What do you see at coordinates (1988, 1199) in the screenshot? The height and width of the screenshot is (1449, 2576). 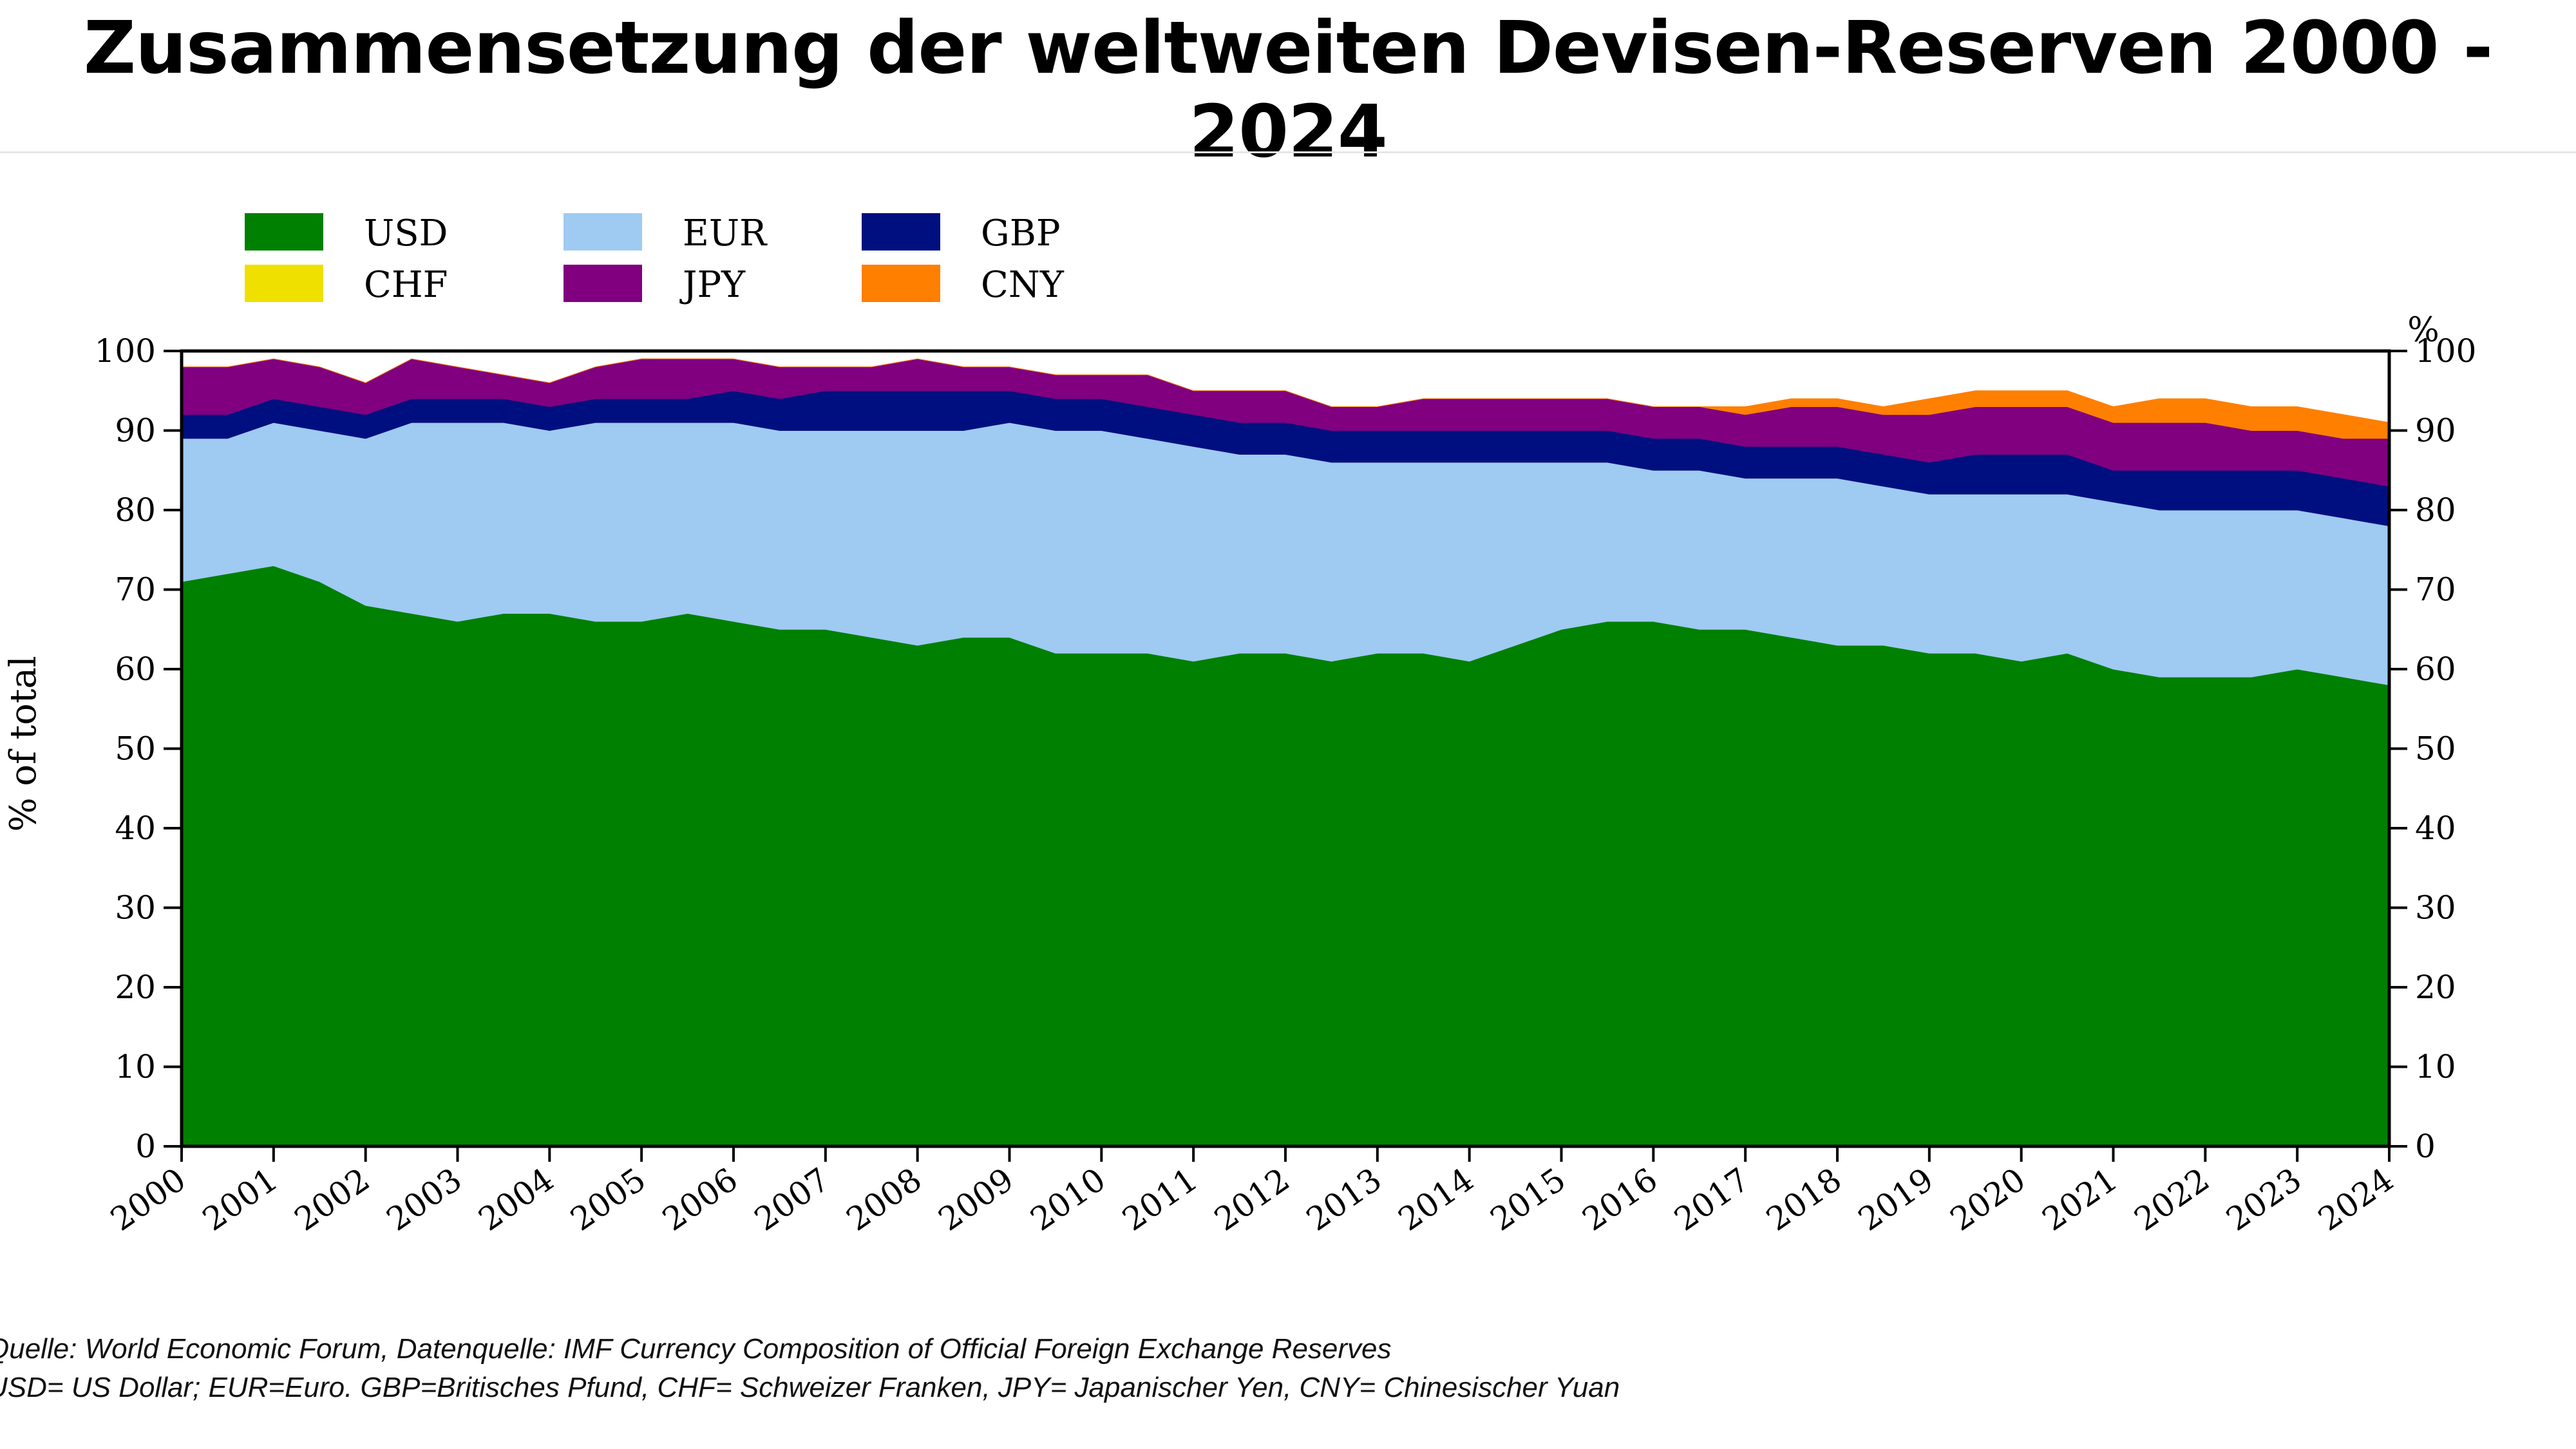 I see `x-tick-label: 2020` at bounding box center [1988, 1199].